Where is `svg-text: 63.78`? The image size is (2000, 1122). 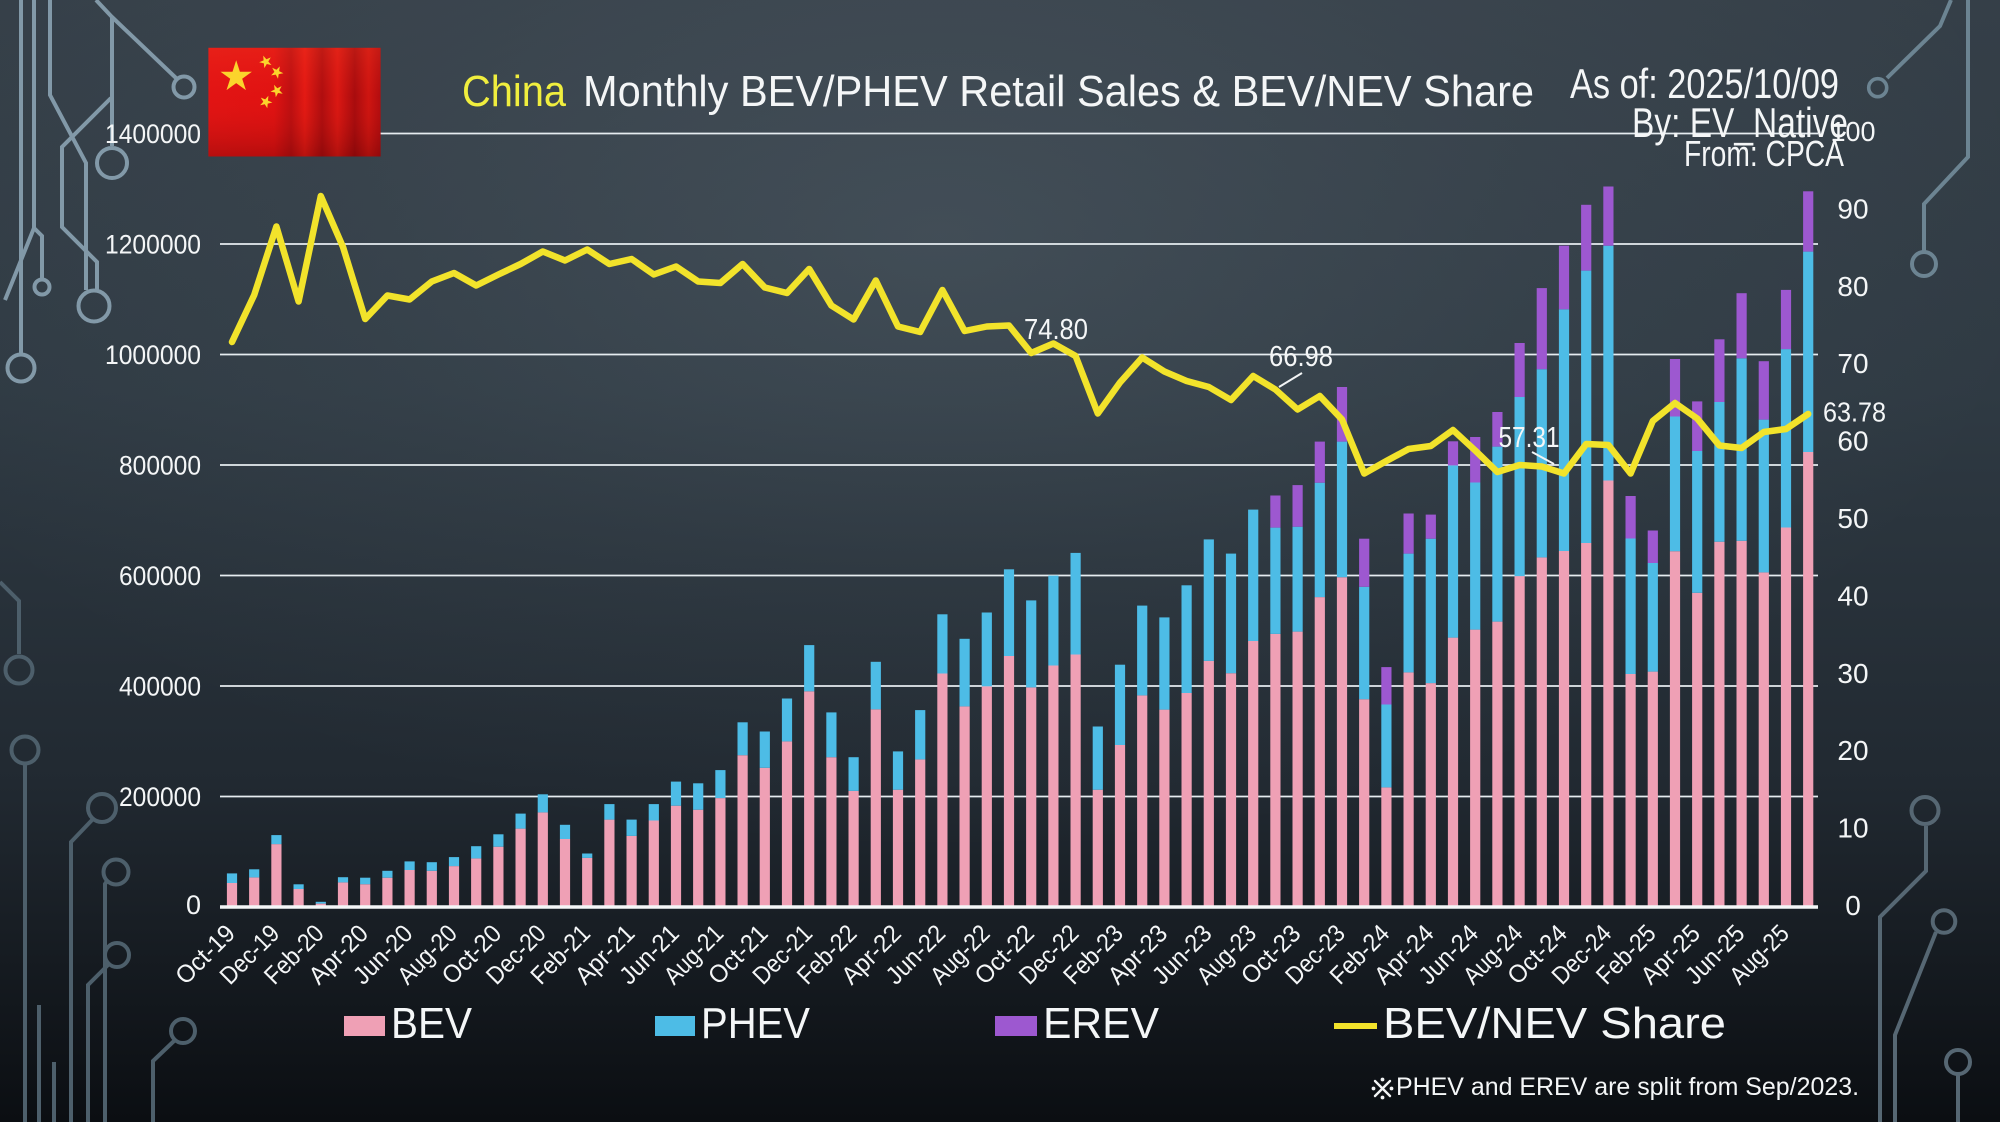
svg-text: 63.78 is located at coordinates (1854, 412).